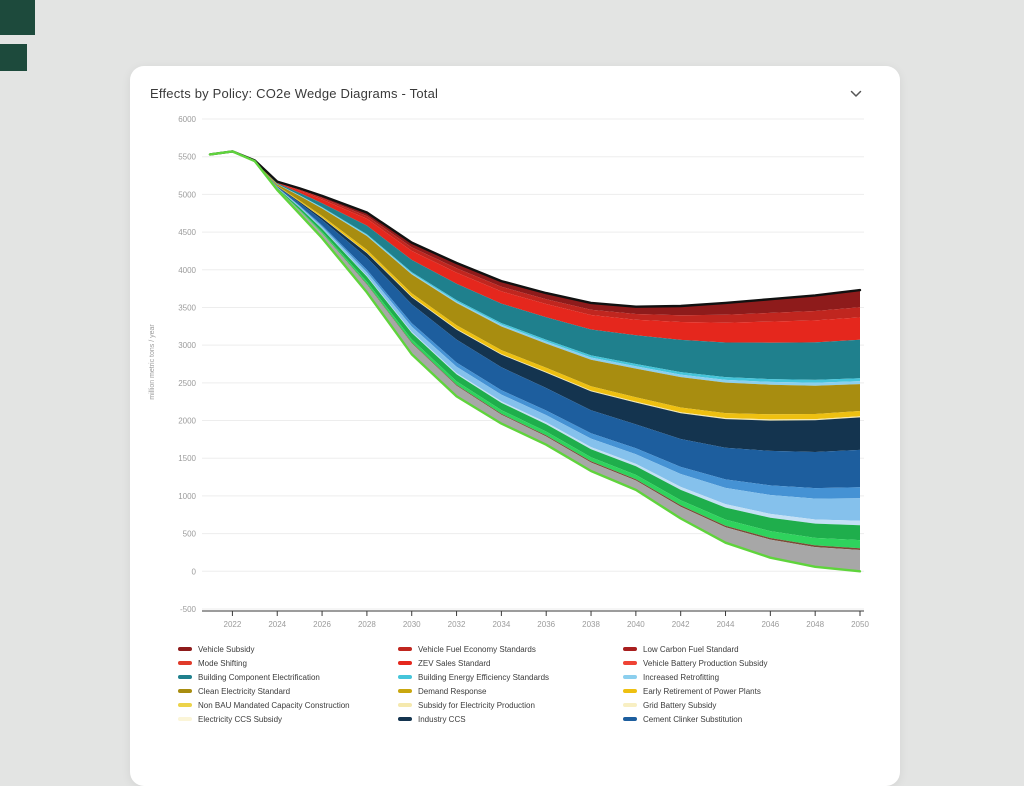 Image resolution: width=1024 pixels, height=786 pixels. I want to click on wedge-vehicle-subsidy, so click(535, 233).